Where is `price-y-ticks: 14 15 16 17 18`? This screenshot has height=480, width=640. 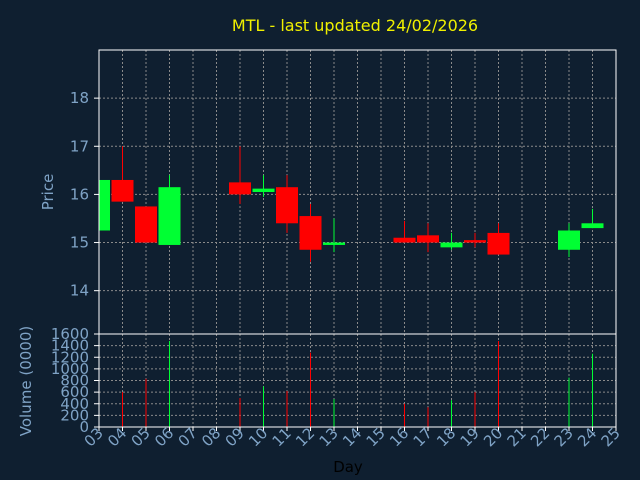
price-y-ticks: 14 15 16 17 18 is located at coordinates (84, 194).